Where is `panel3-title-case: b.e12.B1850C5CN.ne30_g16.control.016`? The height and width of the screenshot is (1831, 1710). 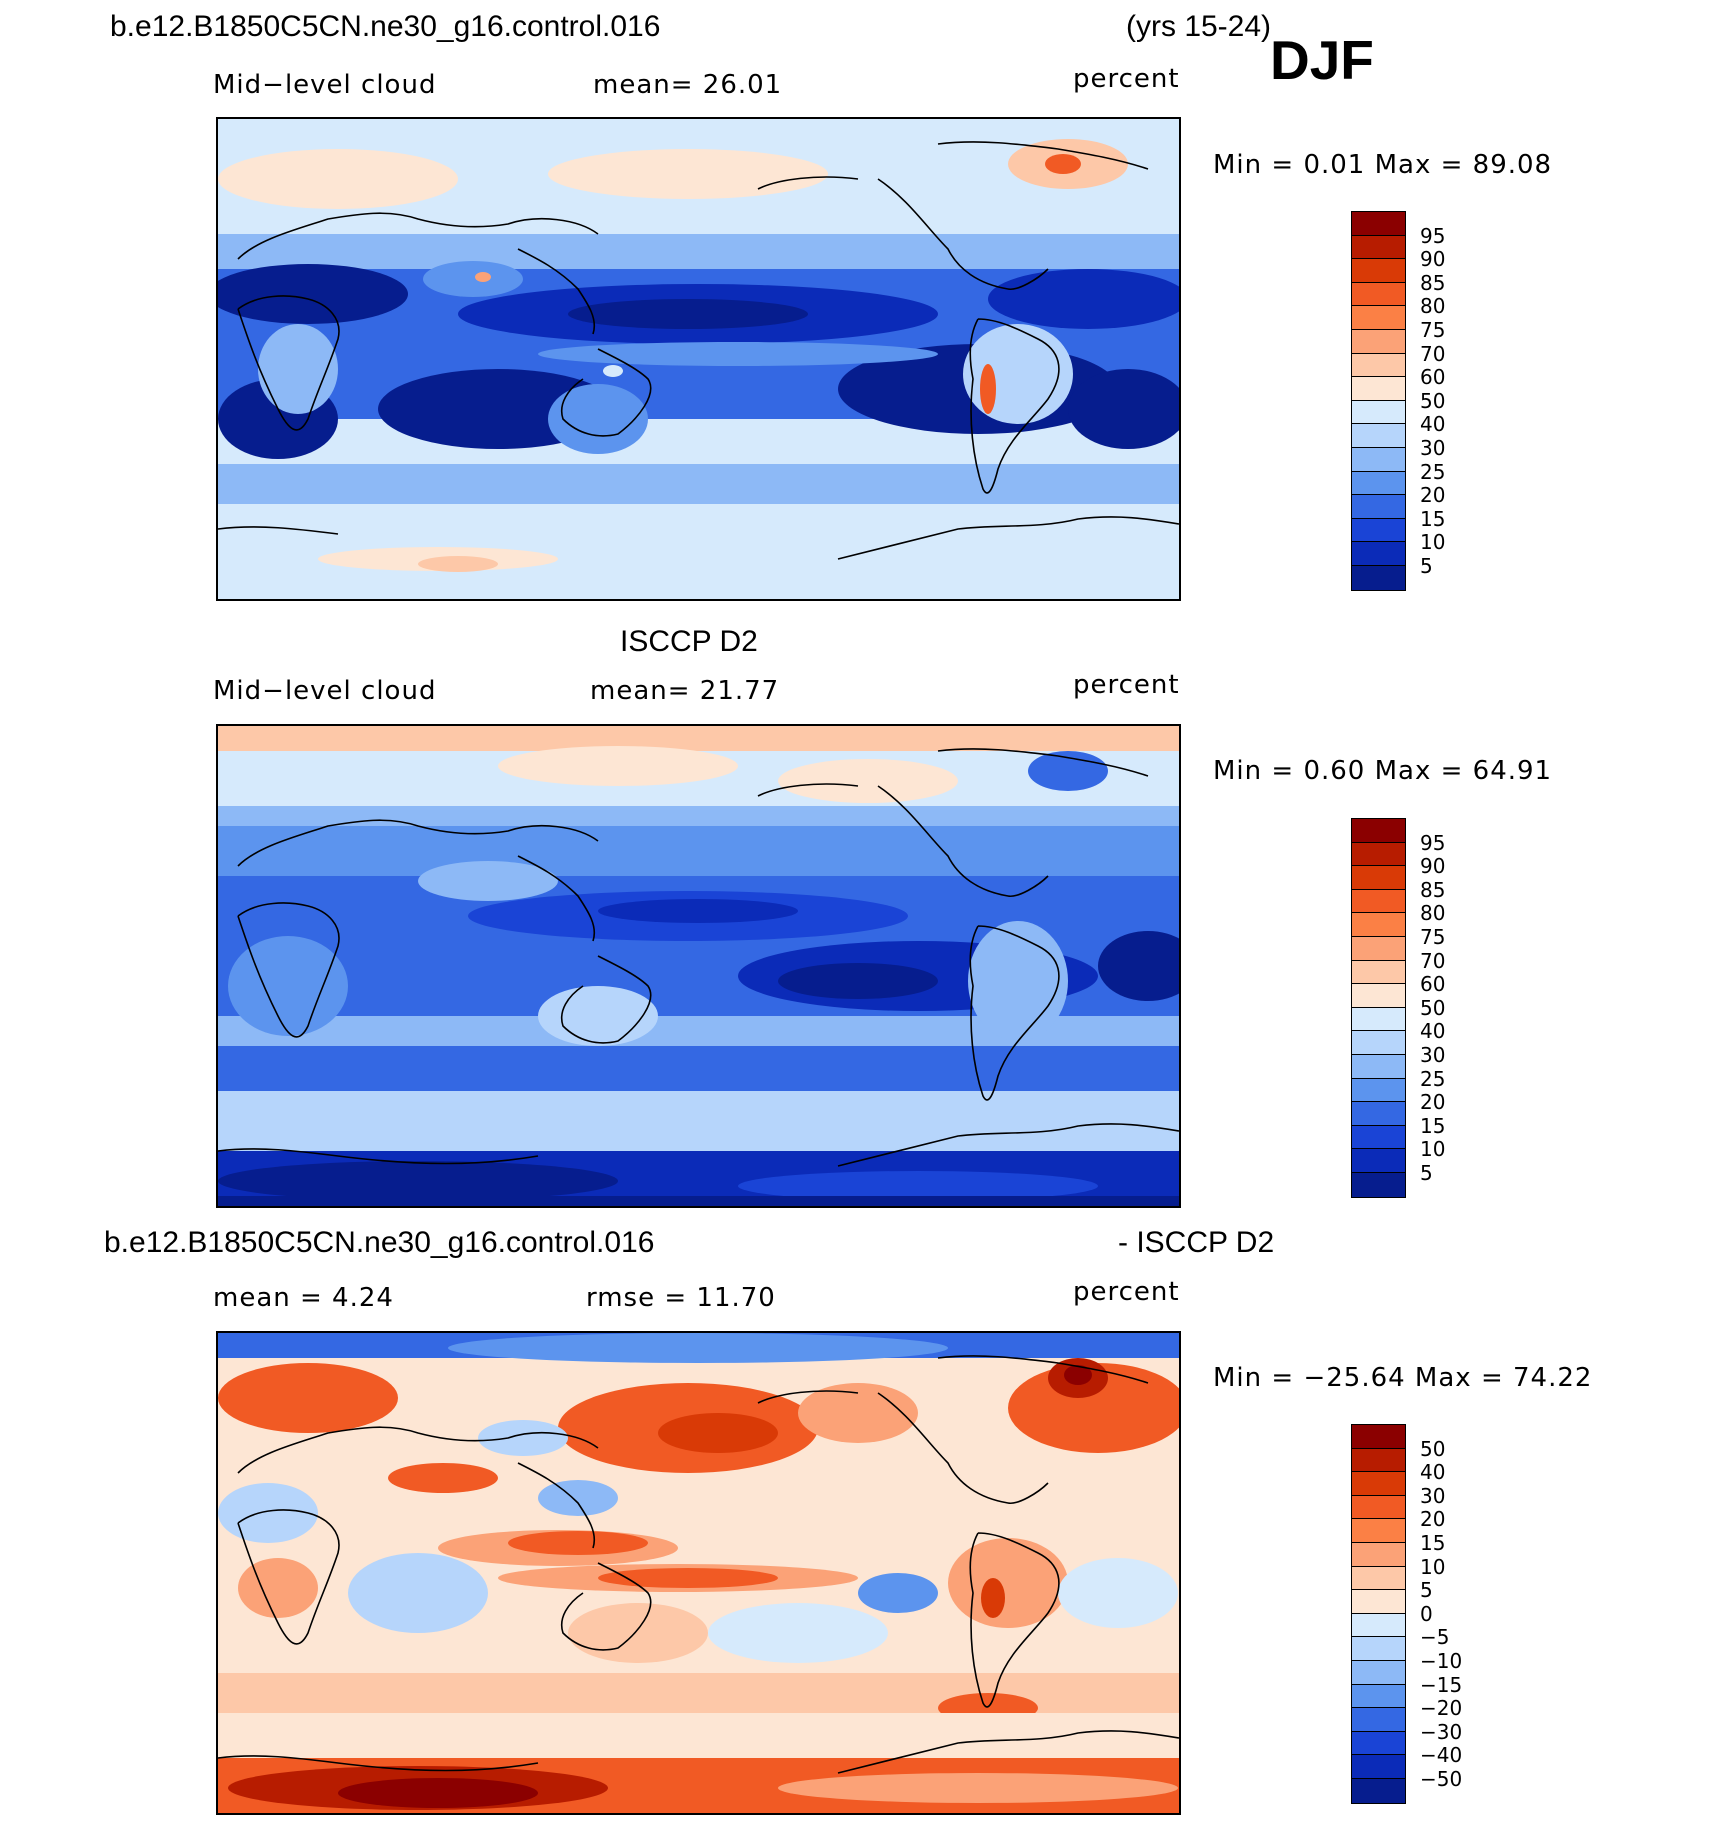
panel3-title-case: b.e12.B1850C5CN.ne30_g16.control.016 is located at coordinates (379, 1242).